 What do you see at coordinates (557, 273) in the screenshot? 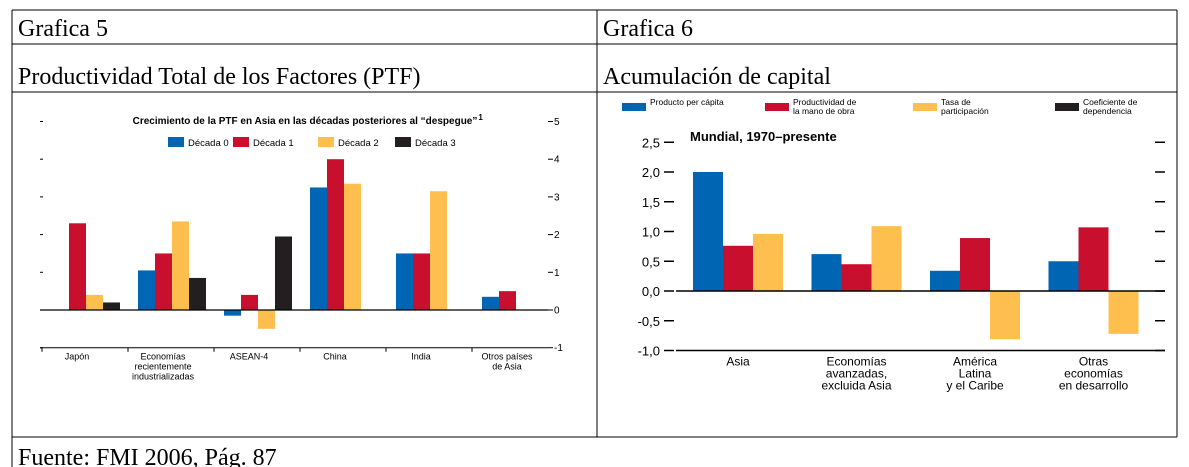
I see `y-tick-label: 1` at bounding box center [557, 273].